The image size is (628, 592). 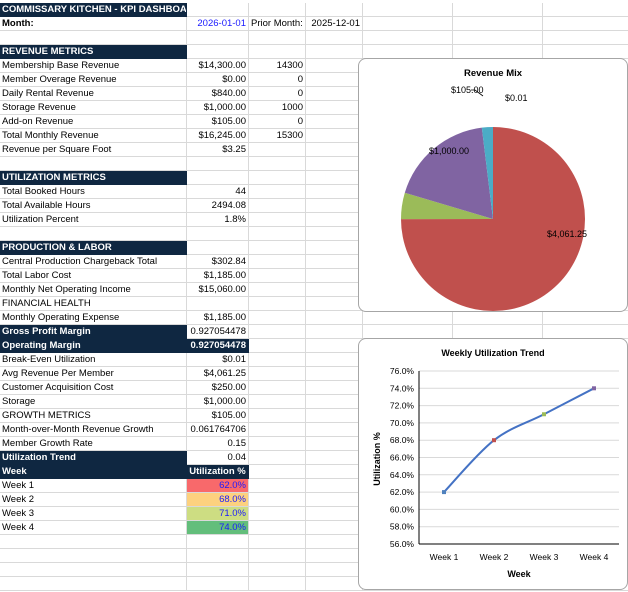 I want to click on cell-a: Week 4, so click(x=93, y=528).